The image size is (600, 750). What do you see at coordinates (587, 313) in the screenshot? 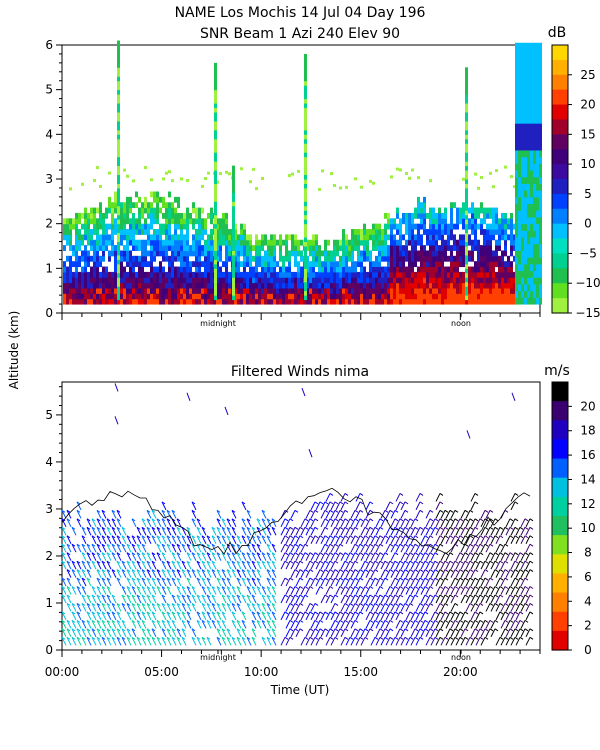
I see `colorbar-tick-label: −15` at bounding box center [587, 313].